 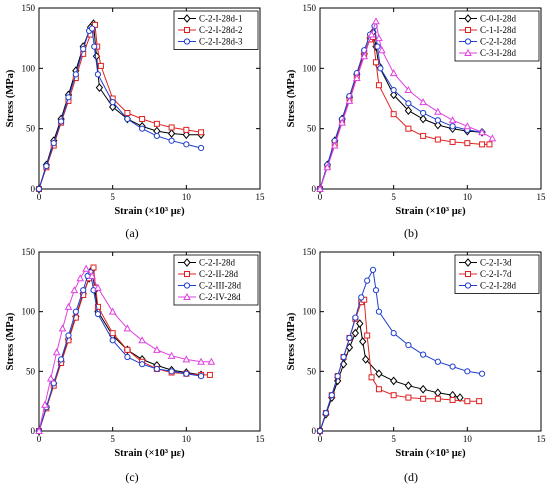 I want to click on x-tick-label: 10, so click(x=468, y=197).